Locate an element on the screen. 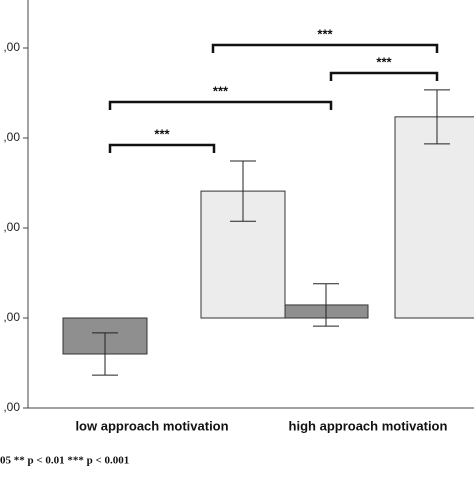  bar is located at coordinates (434, 217).